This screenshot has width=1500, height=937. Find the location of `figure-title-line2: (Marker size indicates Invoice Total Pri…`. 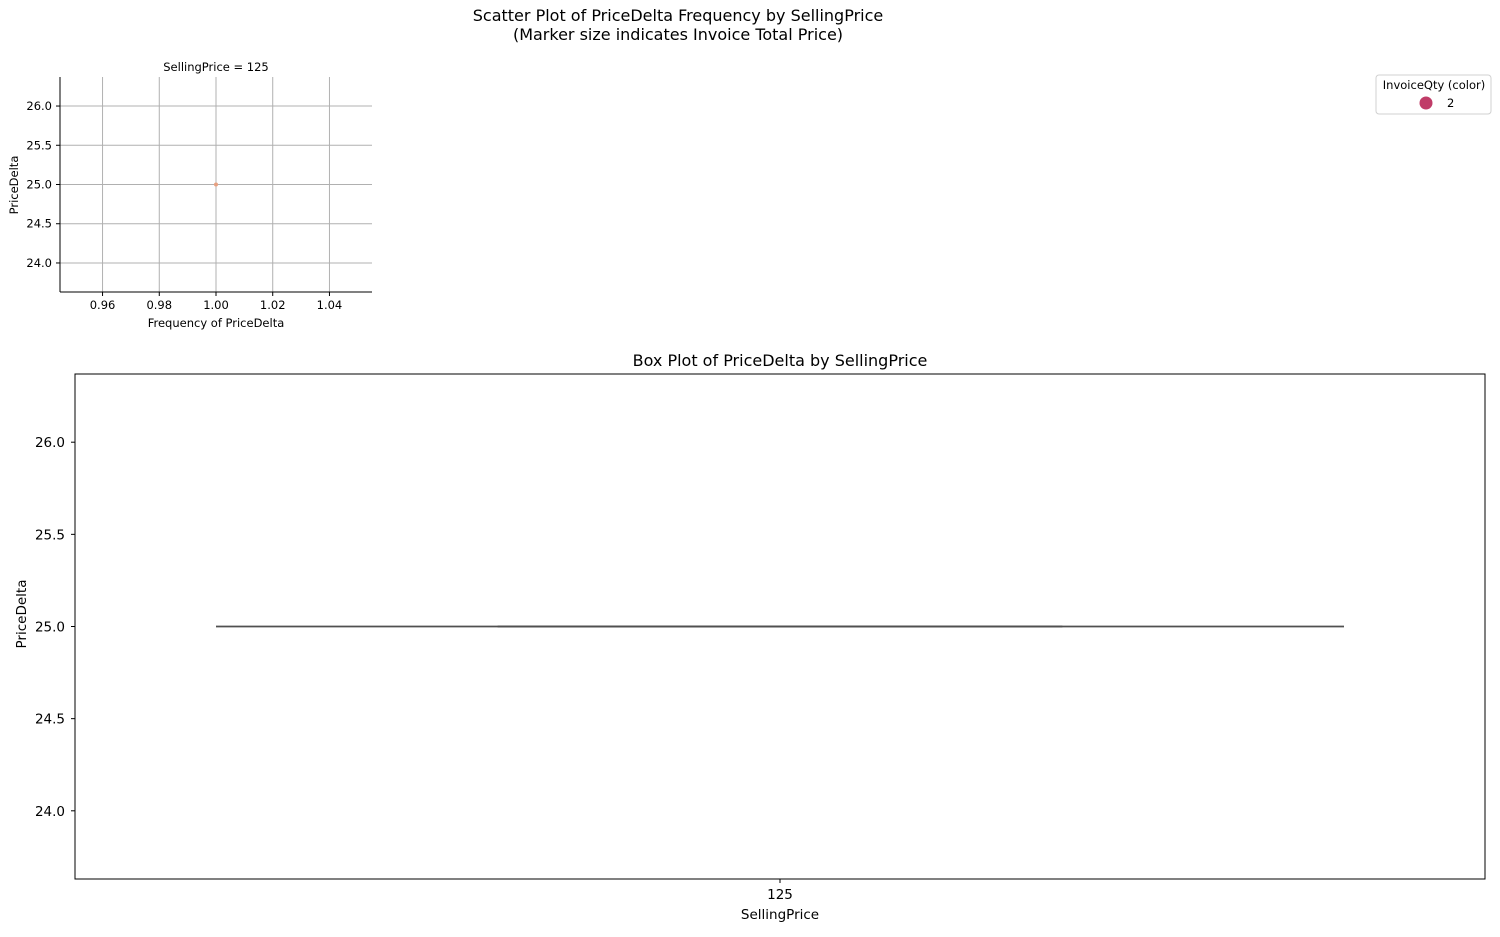

figure-title-line2: (Marker size indicates Invoice Total Pri… is located at coordinates (678, 34).